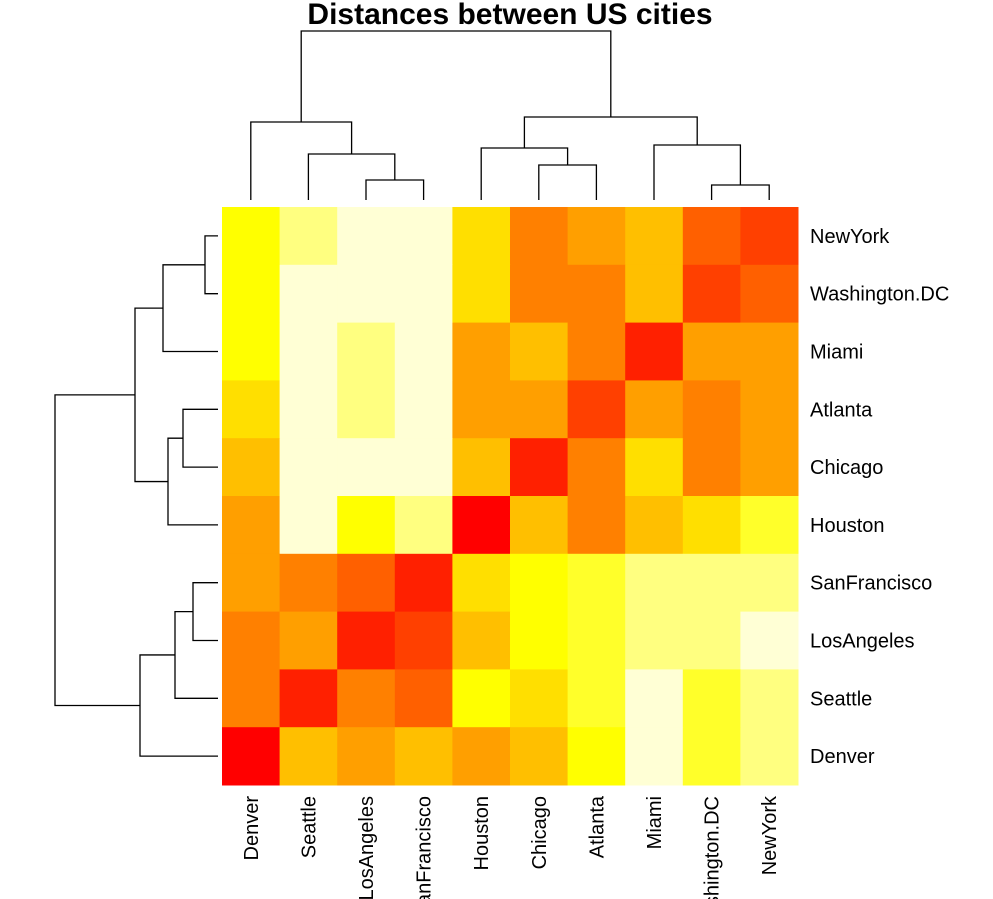 Image resolution: width=993 pixels, height=899 pixels. Describe the element at coordinates (425, 847) in the screenshot. I see `column-label: SanFrancisco` at that location.